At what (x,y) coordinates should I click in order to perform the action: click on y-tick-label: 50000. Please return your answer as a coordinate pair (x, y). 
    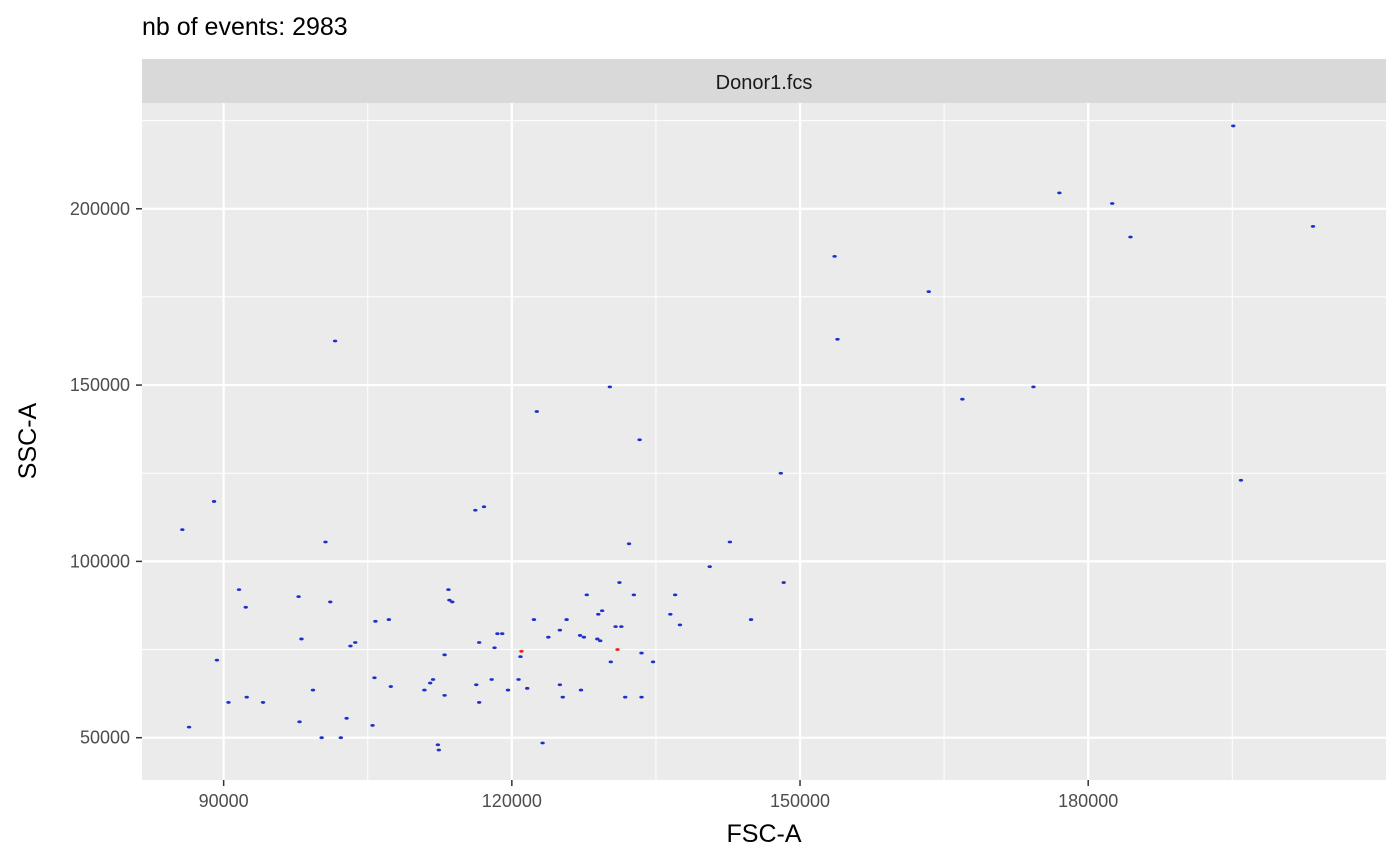
    Looking at the image, I should click on (105, 738).